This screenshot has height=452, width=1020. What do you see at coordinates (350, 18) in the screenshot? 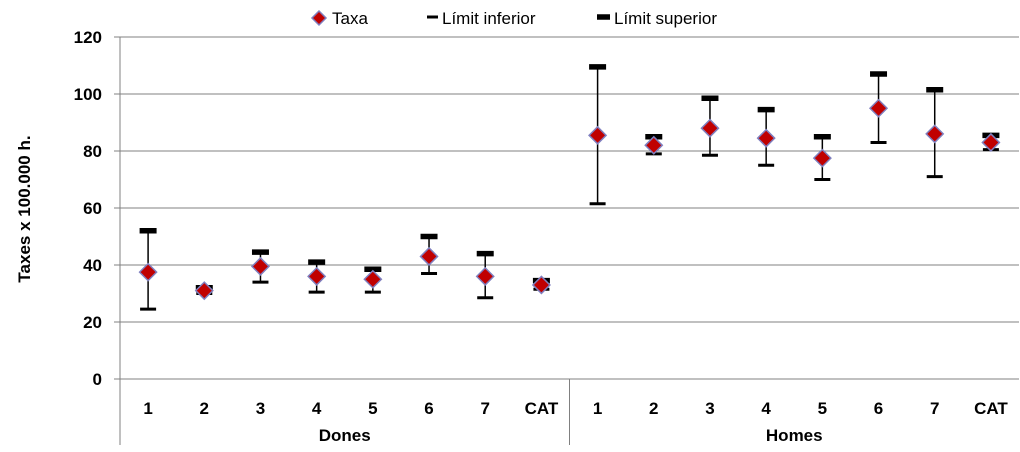
I see `legend-label-taxa: Taxa` at bounding box center [350, 18].